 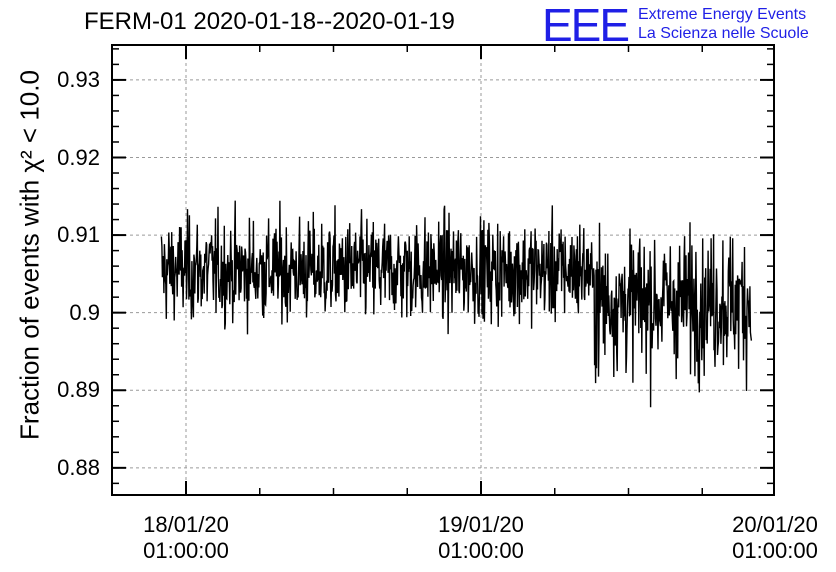 I want to click on x-tick-label: 19/01/20 01:00:00, so click(x=481, y=538).